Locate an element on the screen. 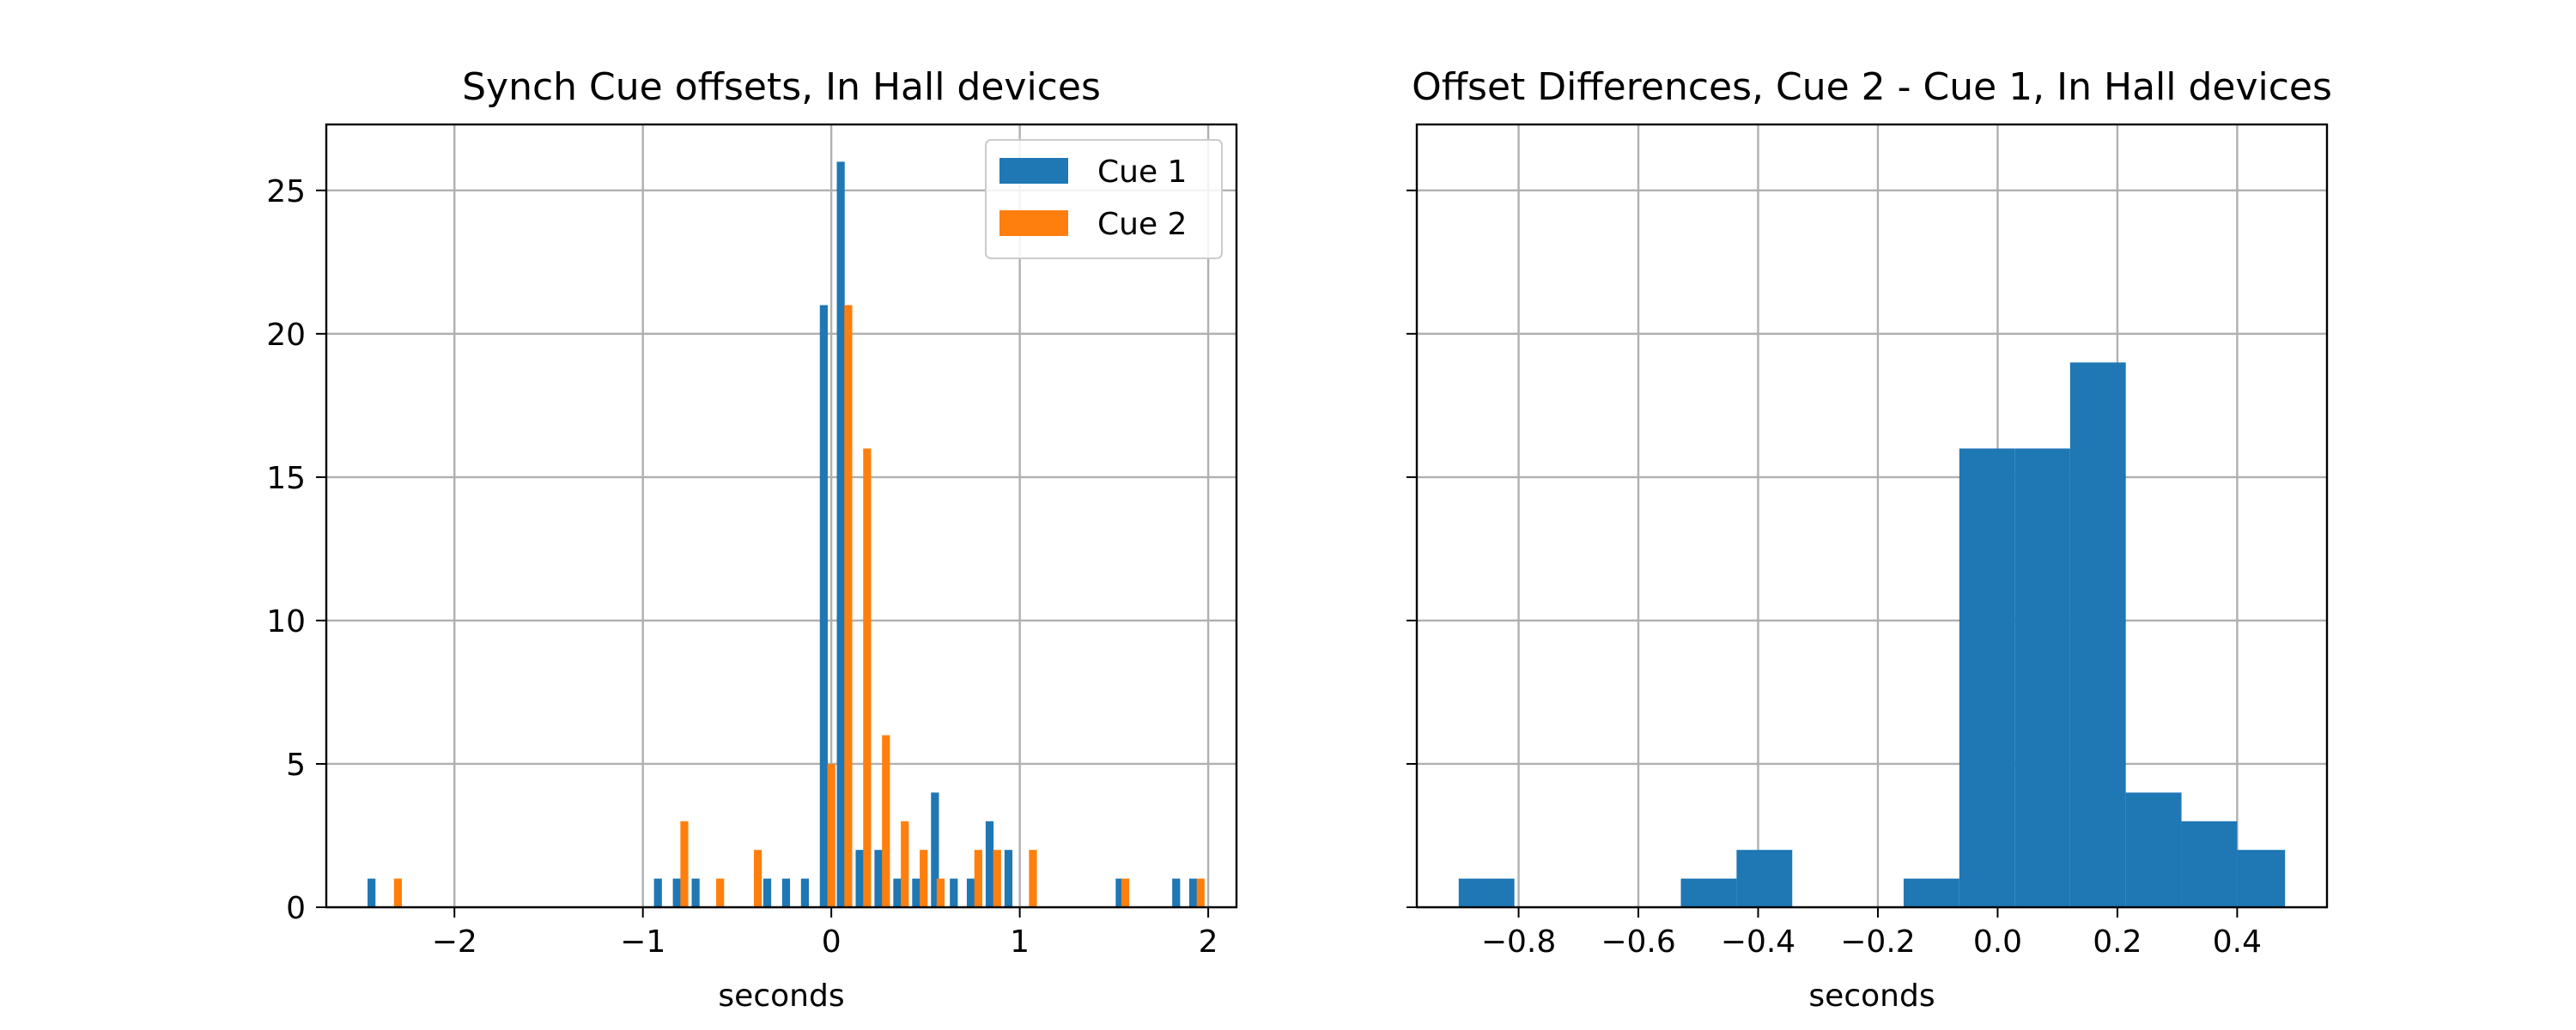 The image size is (2576, 1030). right-x-tick-label: 0.2 is located at coordinates (2118, 942).